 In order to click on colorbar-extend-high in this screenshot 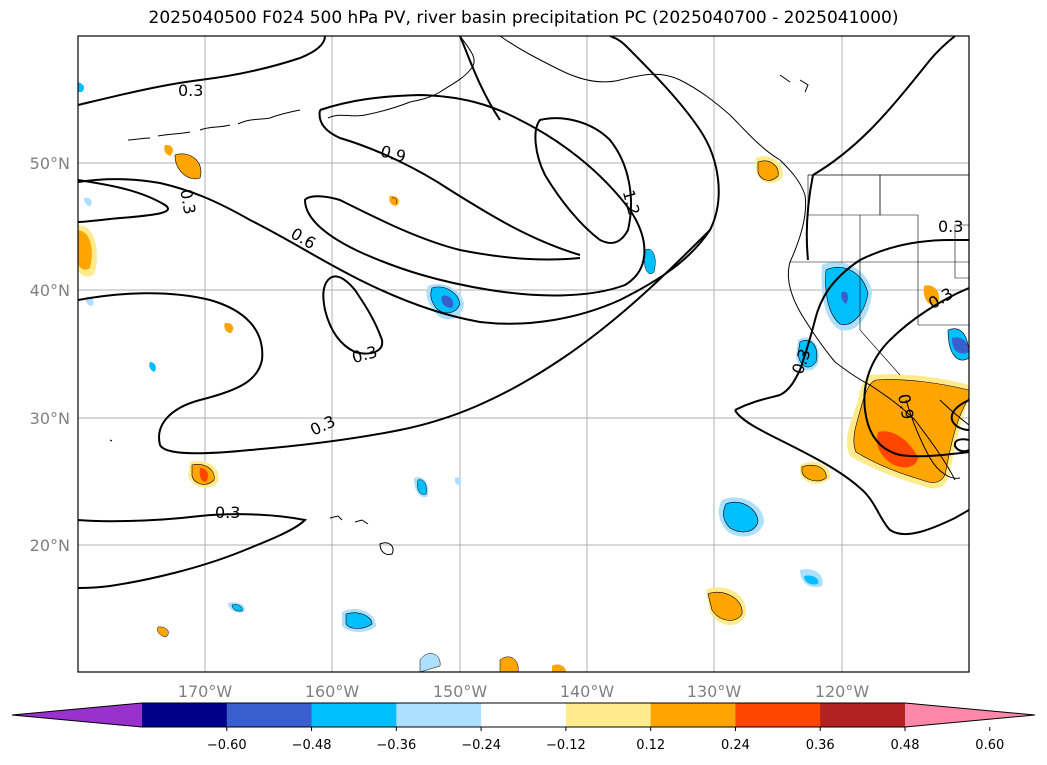, I will do `click(970, 715)`.